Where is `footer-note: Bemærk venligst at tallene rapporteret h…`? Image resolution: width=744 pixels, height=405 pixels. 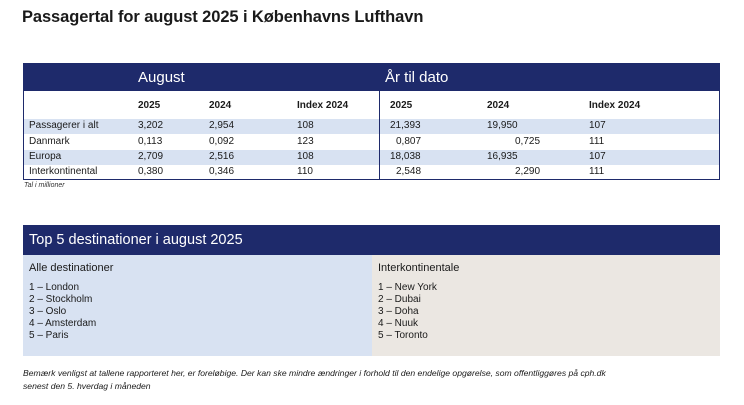
footer-note: Bemærk venligst at tallene rapporteret h… is located at coordinates (373, 379).